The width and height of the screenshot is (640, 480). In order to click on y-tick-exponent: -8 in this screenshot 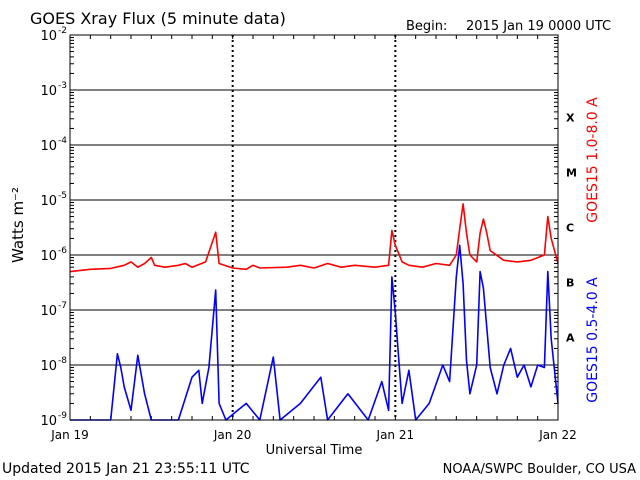, I will do `click(62, 361)`.